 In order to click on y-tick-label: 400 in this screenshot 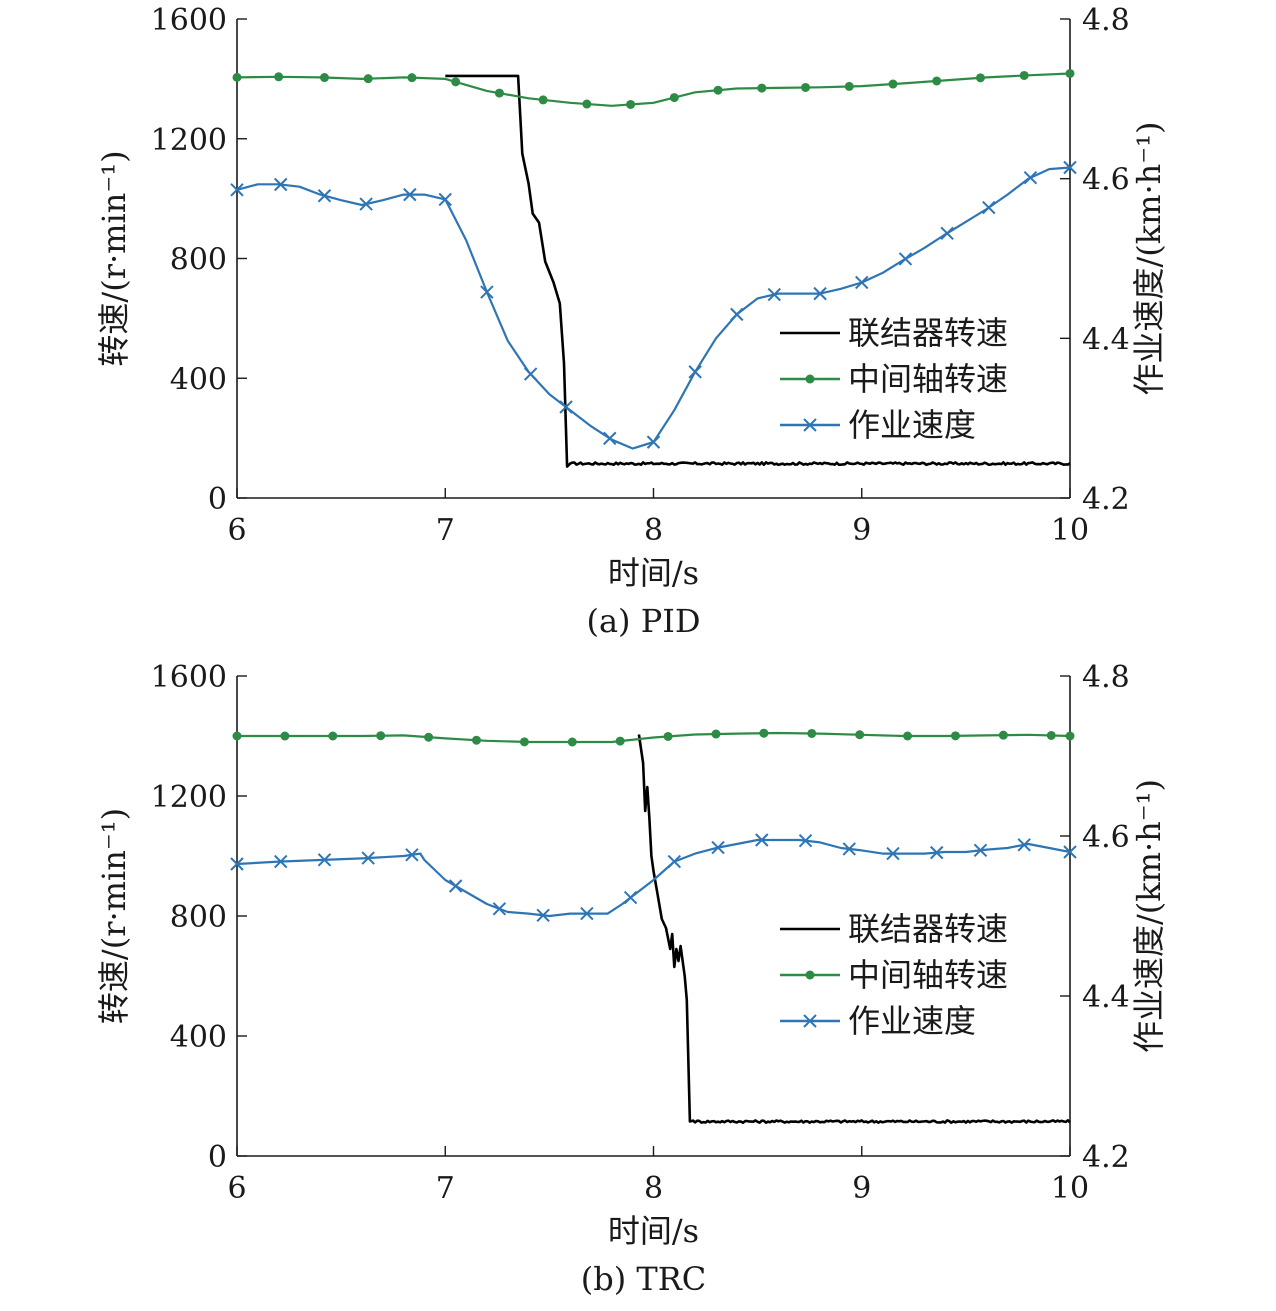, I will do `click(198, 1037)`.